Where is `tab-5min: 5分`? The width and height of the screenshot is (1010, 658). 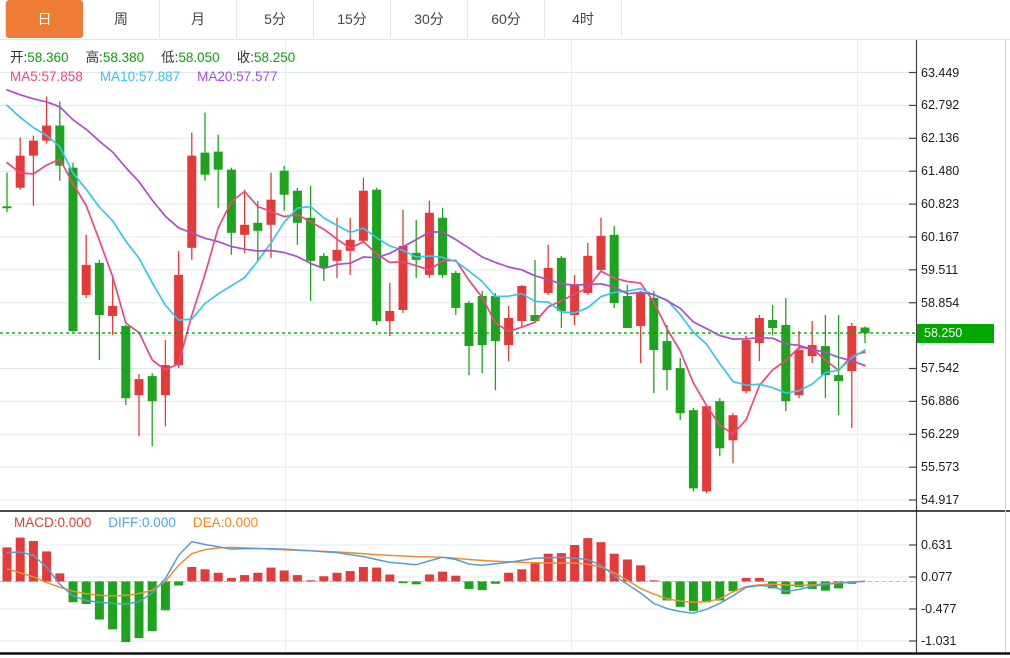 tab-5min: 5分 is located at coordinates (275, 19).